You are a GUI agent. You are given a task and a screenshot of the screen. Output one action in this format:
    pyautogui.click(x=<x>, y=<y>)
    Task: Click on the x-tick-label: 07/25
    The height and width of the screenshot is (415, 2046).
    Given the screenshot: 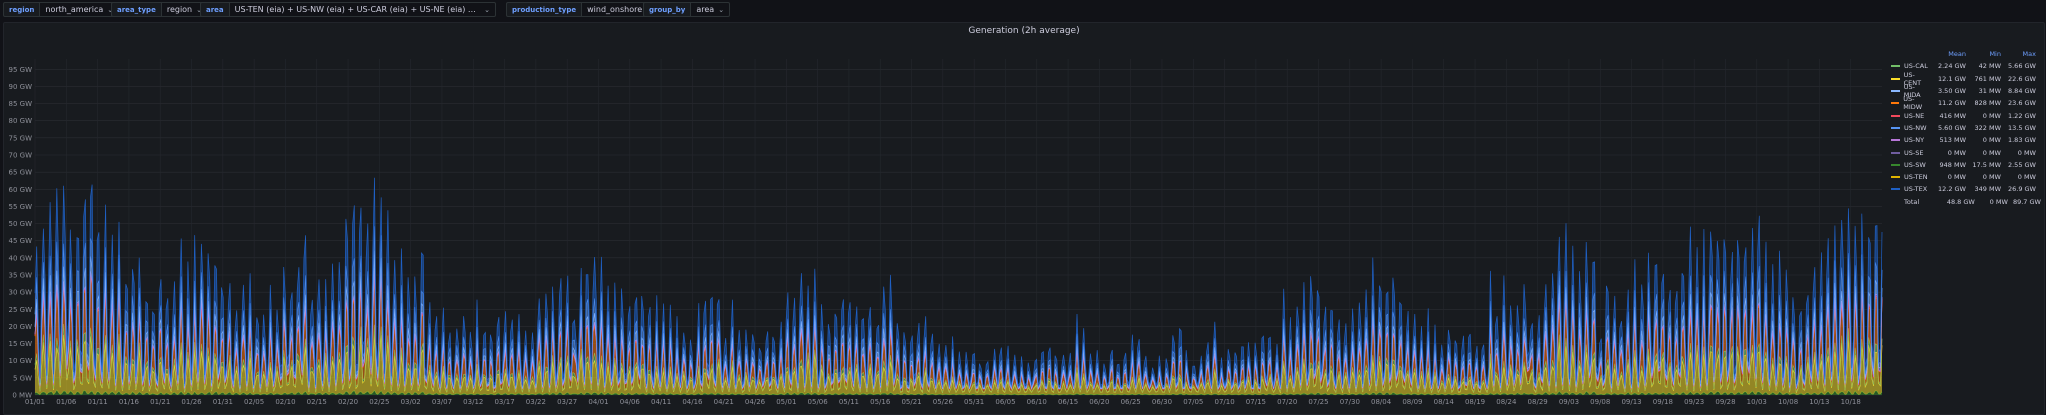 What is the action you would take?
    pyautogui.click(x=1318, y=402)
    